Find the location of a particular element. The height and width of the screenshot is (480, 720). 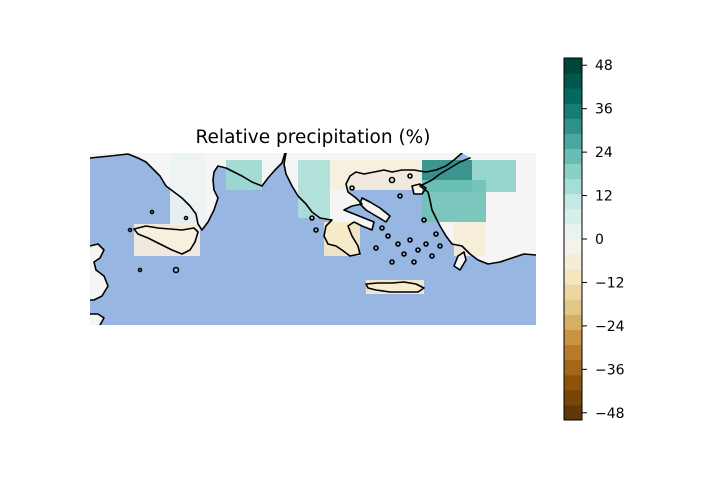

coast-greece is located at coordinates (373, 205).